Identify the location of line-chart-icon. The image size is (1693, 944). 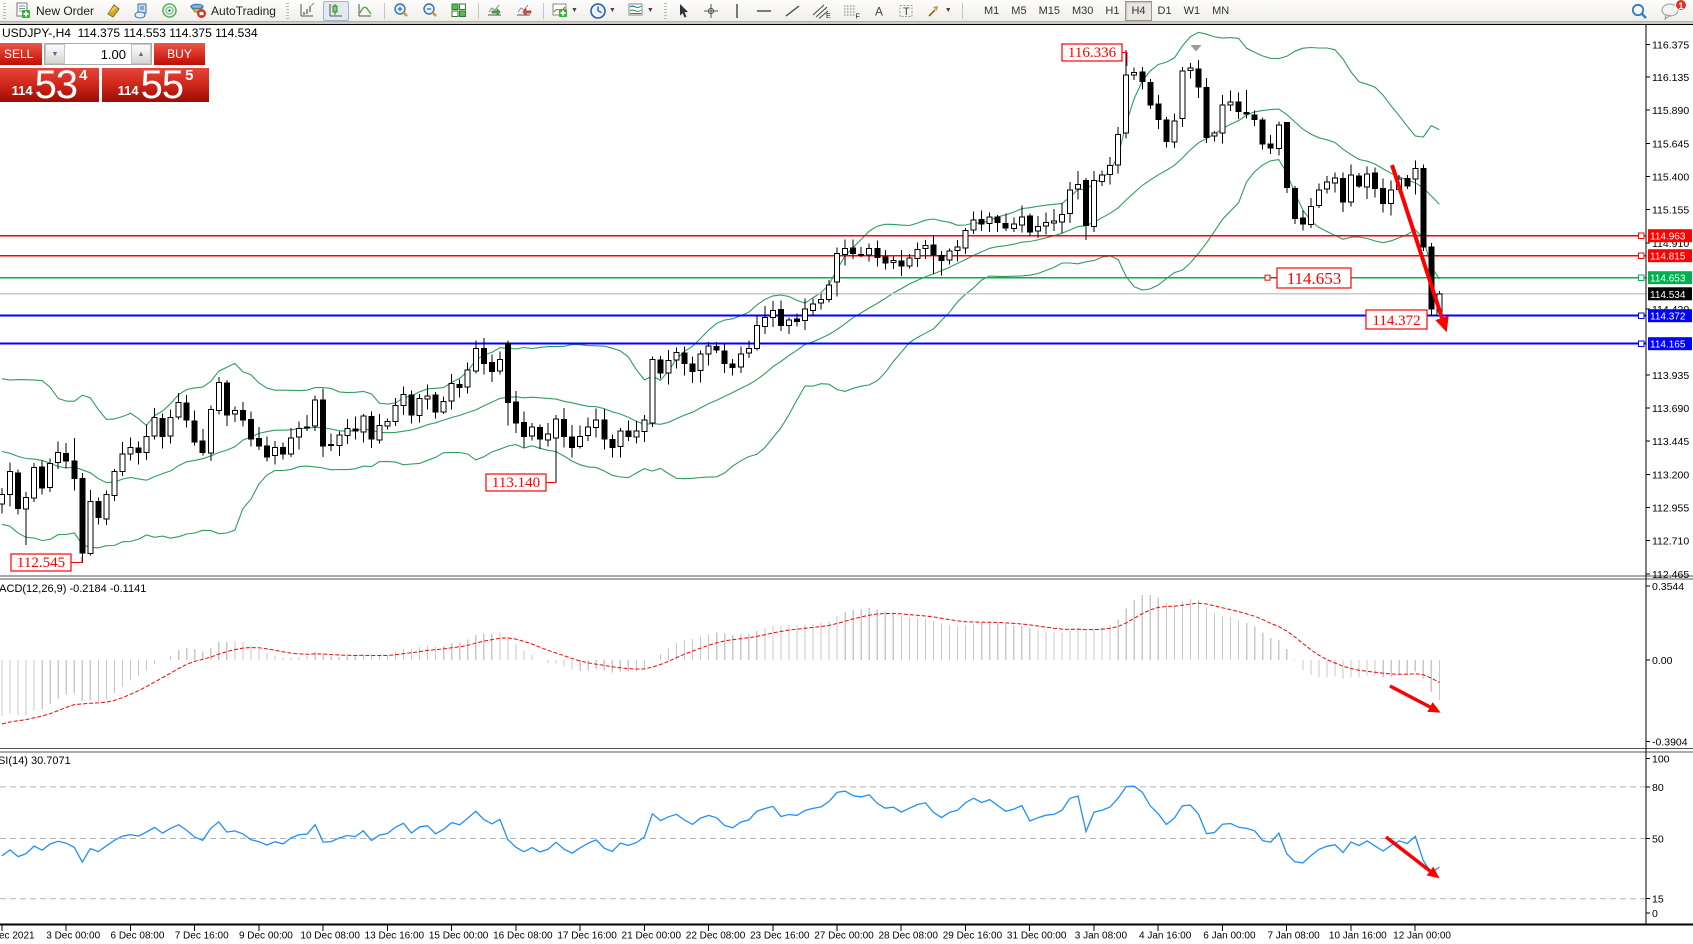
(365, 11).